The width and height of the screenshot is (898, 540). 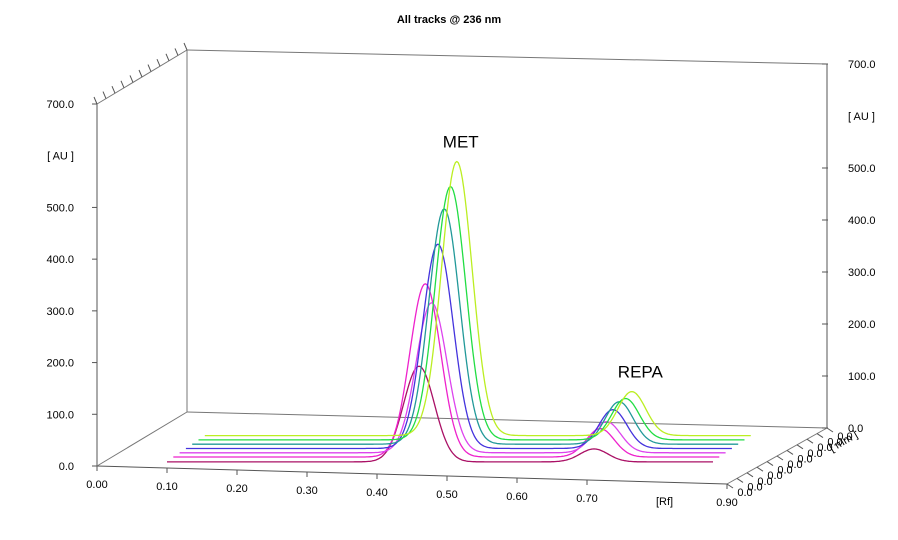 What do you see at coordinates (586, 499) in the screenshot?
I see `x-tick-label: 0.70` at bounding box center [586, 499].